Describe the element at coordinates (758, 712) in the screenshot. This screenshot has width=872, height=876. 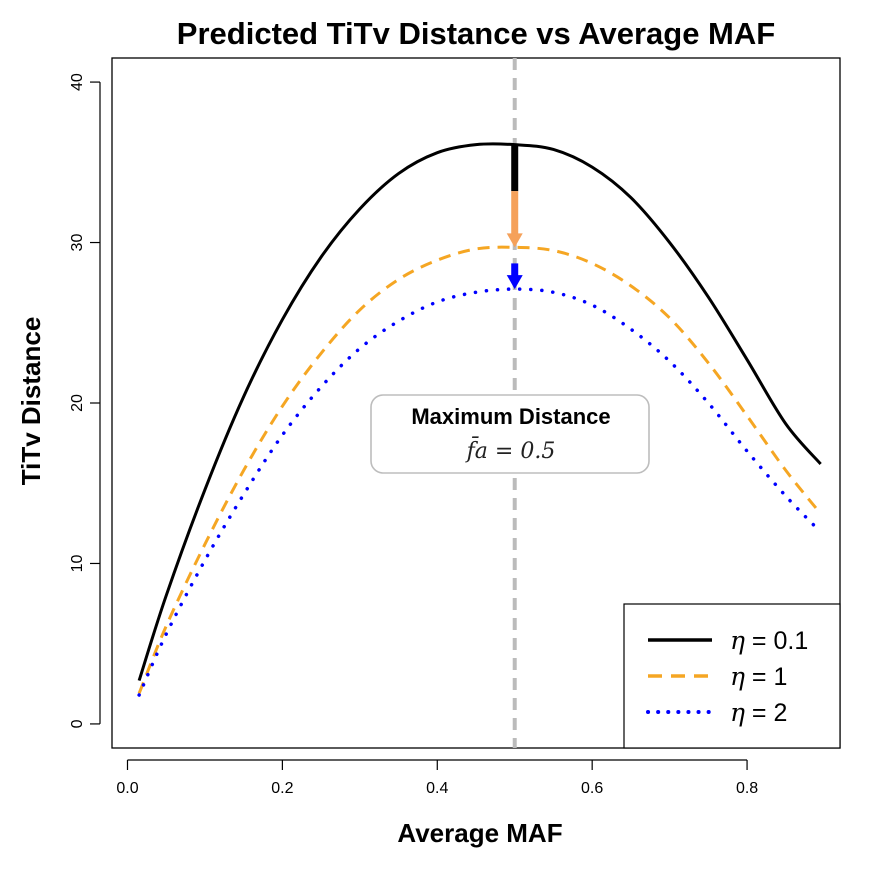
I see `legend-label: η = 2` at that location.